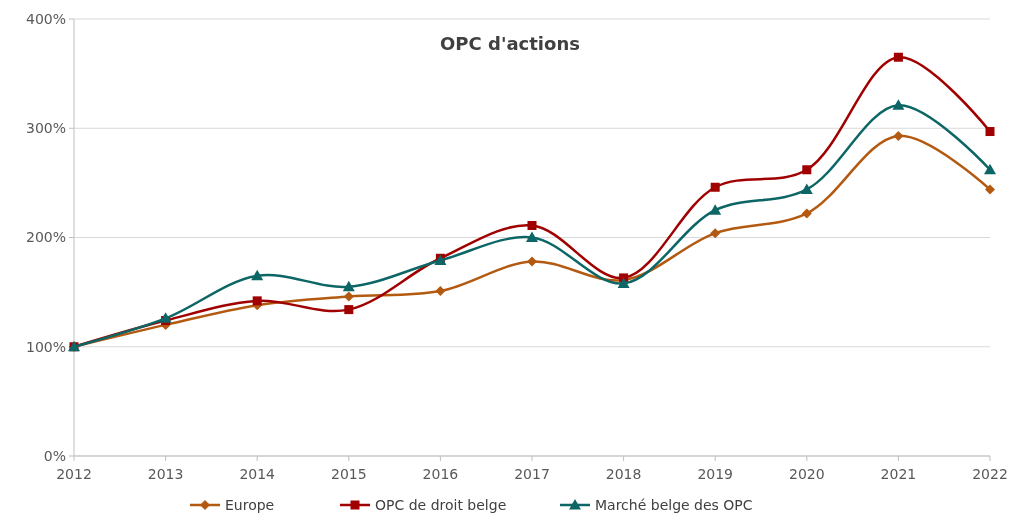 Image resolution: width=1013 pixels, height=517 pixels. I want to click on x-tick-label: 2020, so click(806, 474).